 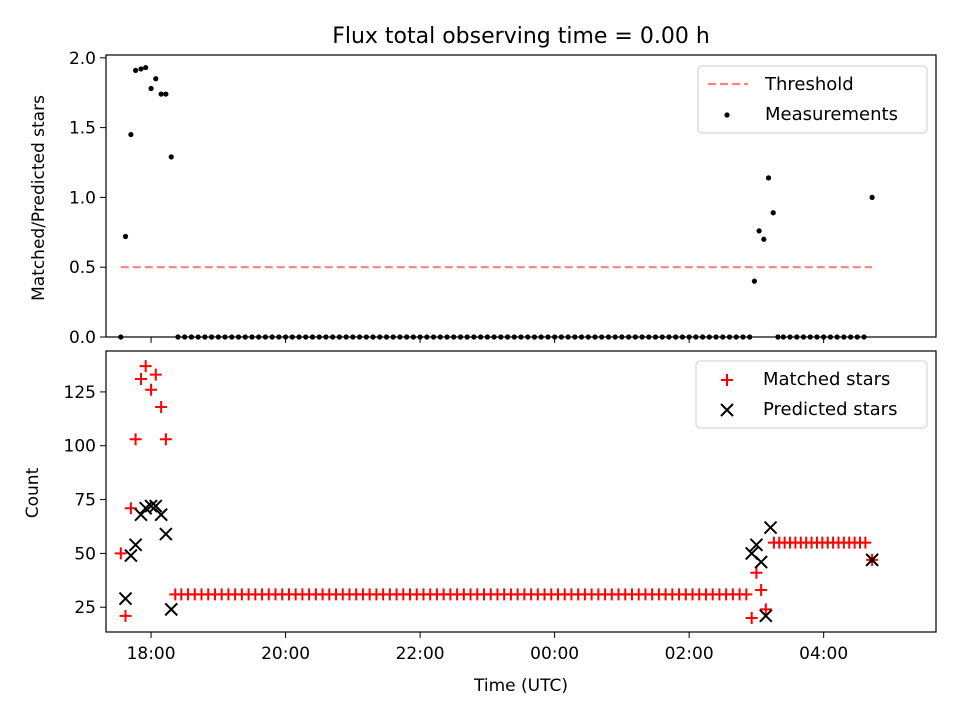 I want to click on x-tick-label: 18:00, so click(x=151, y=654).